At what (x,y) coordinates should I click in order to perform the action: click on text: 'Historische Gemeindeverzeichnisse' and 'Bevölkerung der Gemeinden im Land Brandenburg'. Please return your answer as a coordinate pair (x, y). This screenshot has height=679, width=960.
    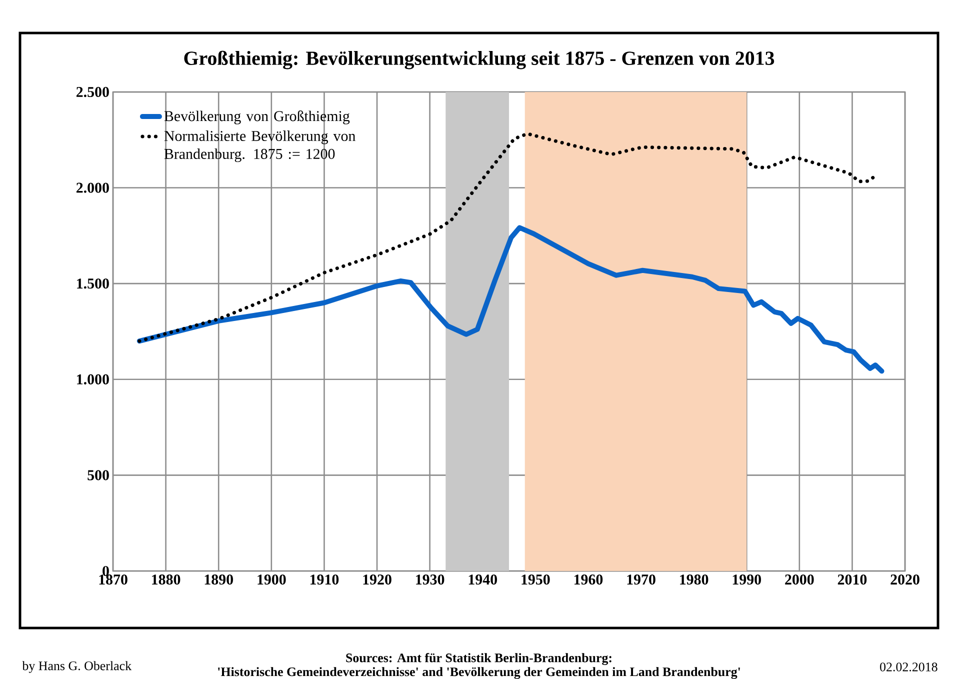
    Looking at the image, I should click on (479, 673).